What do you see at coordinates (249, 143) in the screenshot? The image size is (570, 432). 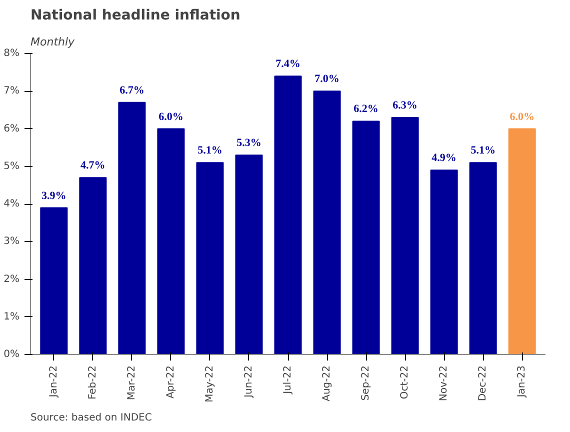 I see `data-label: 5.3%` at bounding box center [249, 143].